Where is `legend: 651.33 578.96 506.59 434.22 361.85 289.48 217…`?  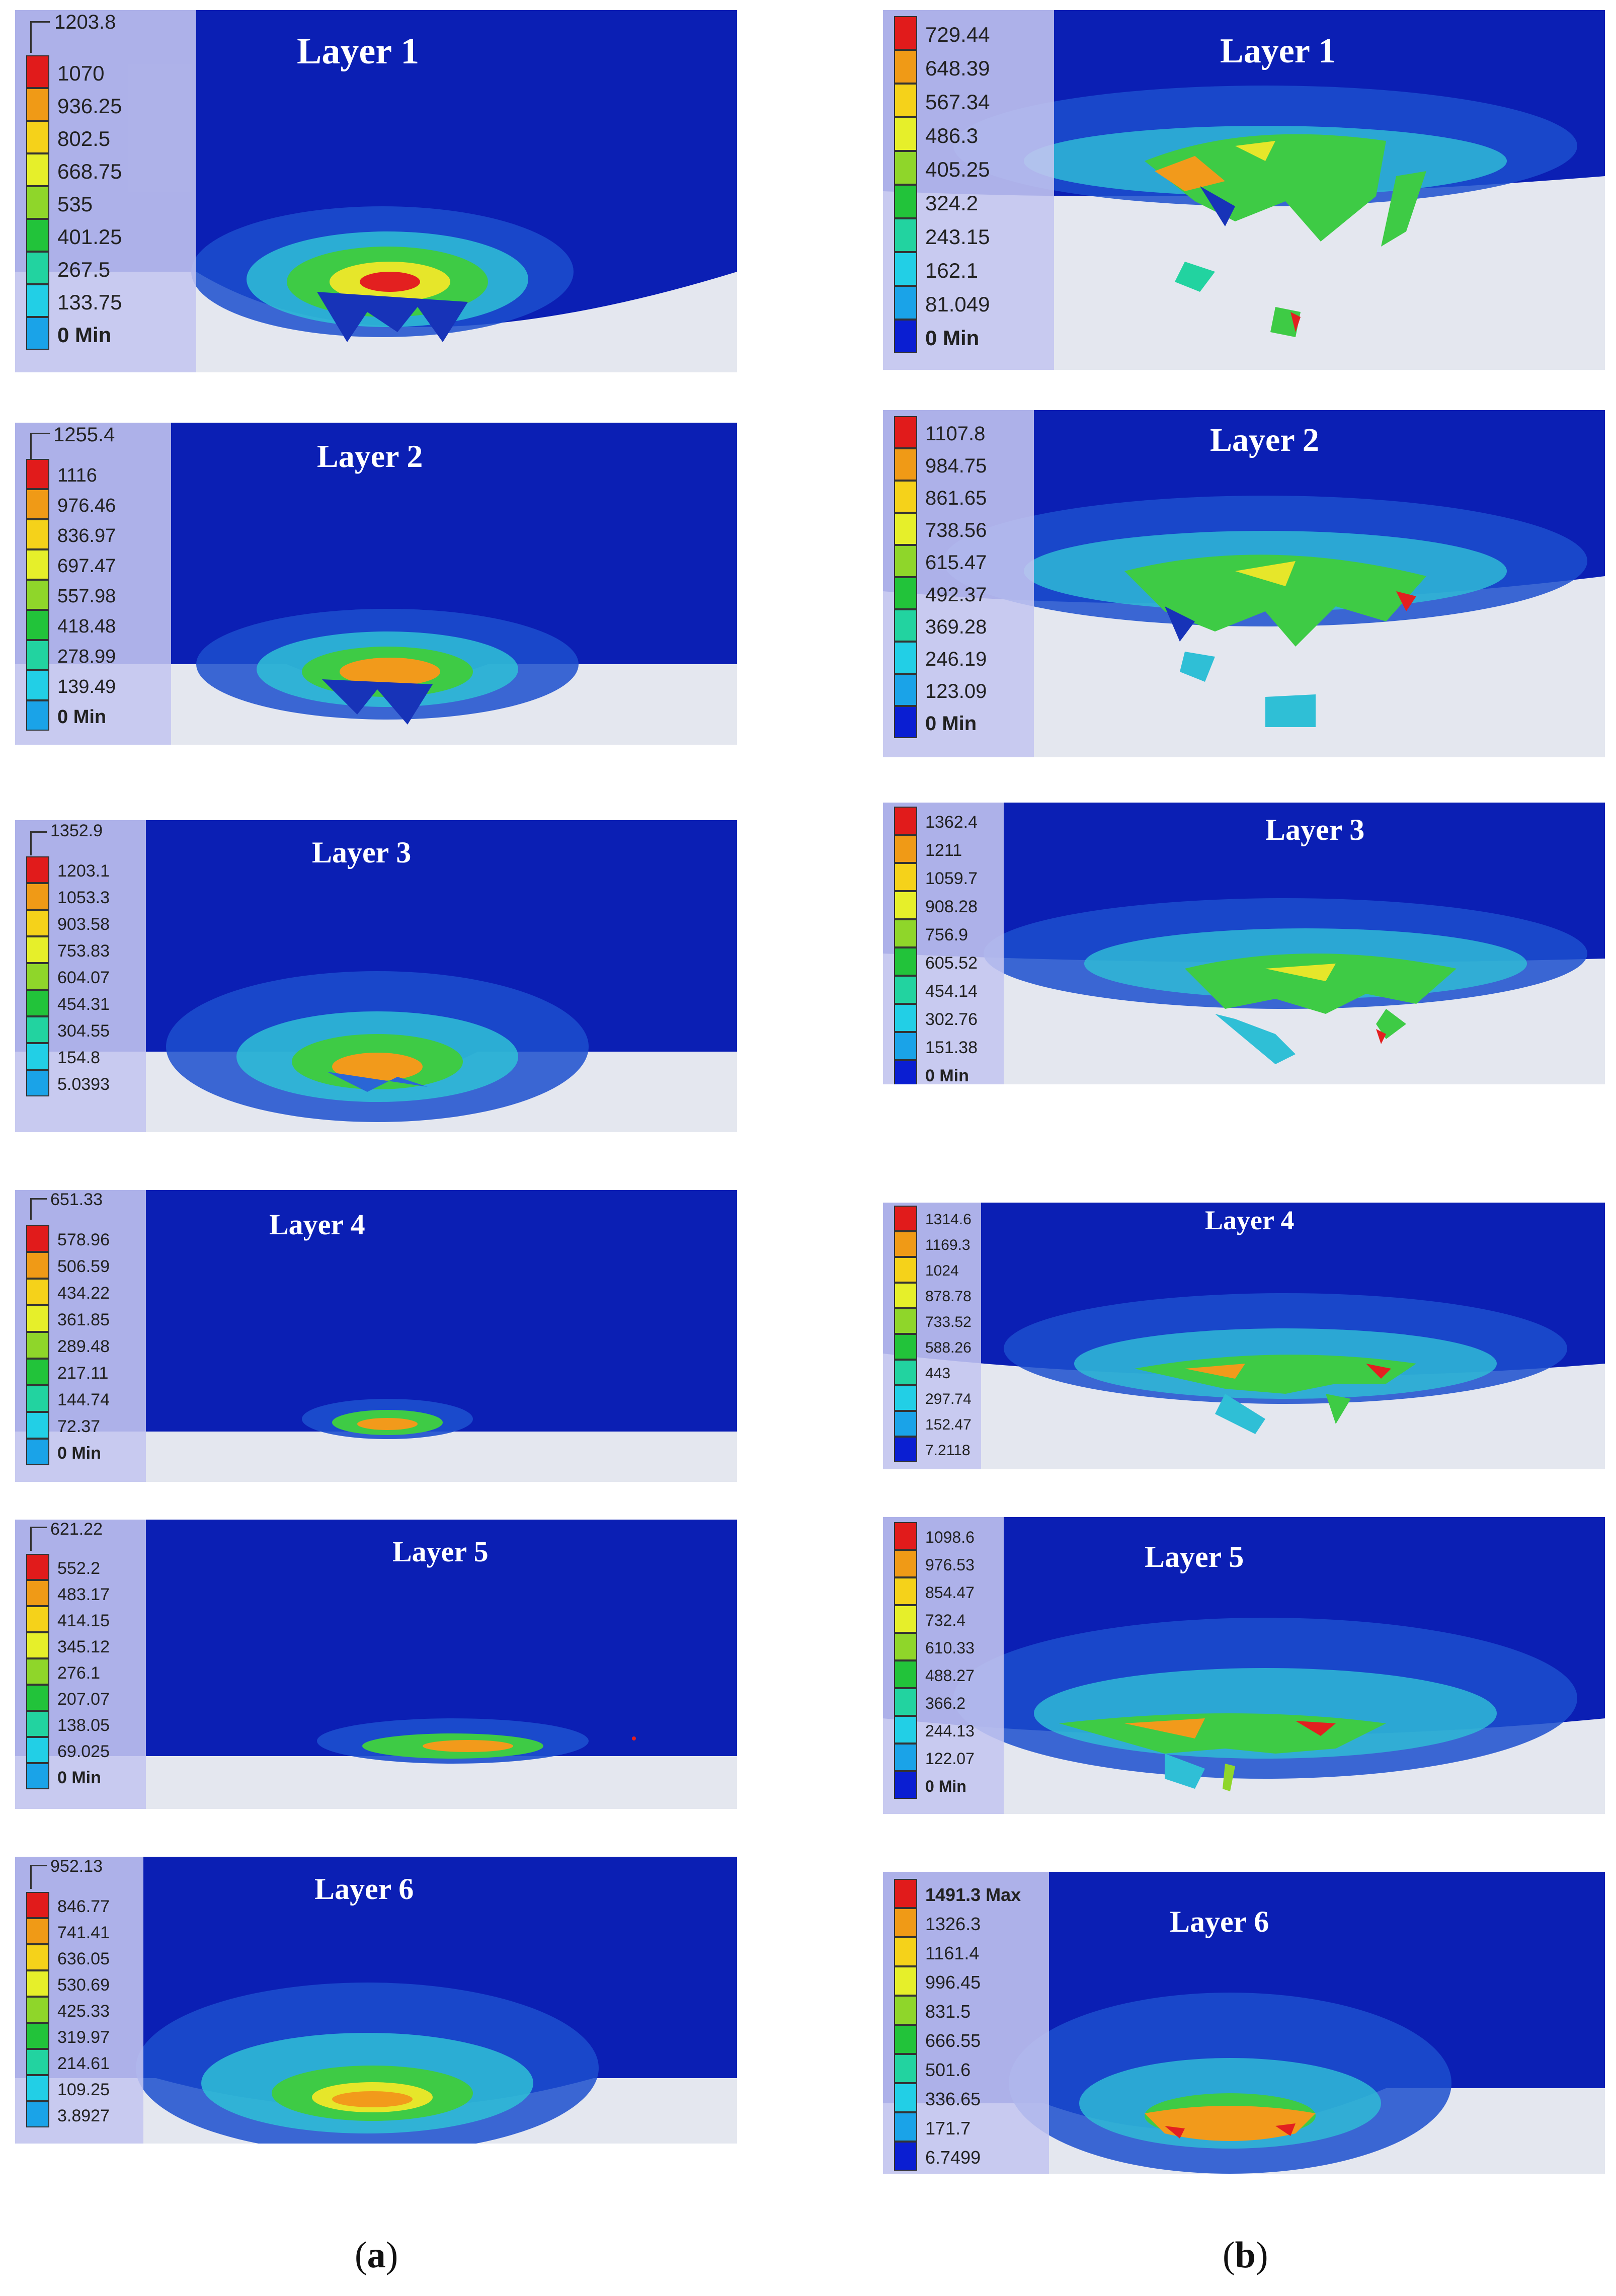 legend: 651.33 578.96 506.59 434.22 361.85 289.48 217… is located at coordinates (80, 1336).